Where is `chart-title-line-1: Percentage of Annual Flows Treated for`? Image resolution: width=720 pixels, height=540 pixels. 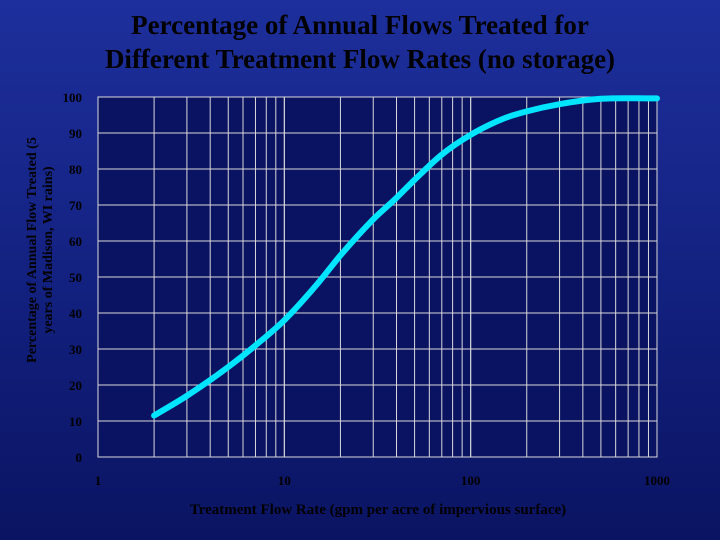
chart-title-line-1: Percentage of Annual Flows Treated for is located at coordinates (360, 25).